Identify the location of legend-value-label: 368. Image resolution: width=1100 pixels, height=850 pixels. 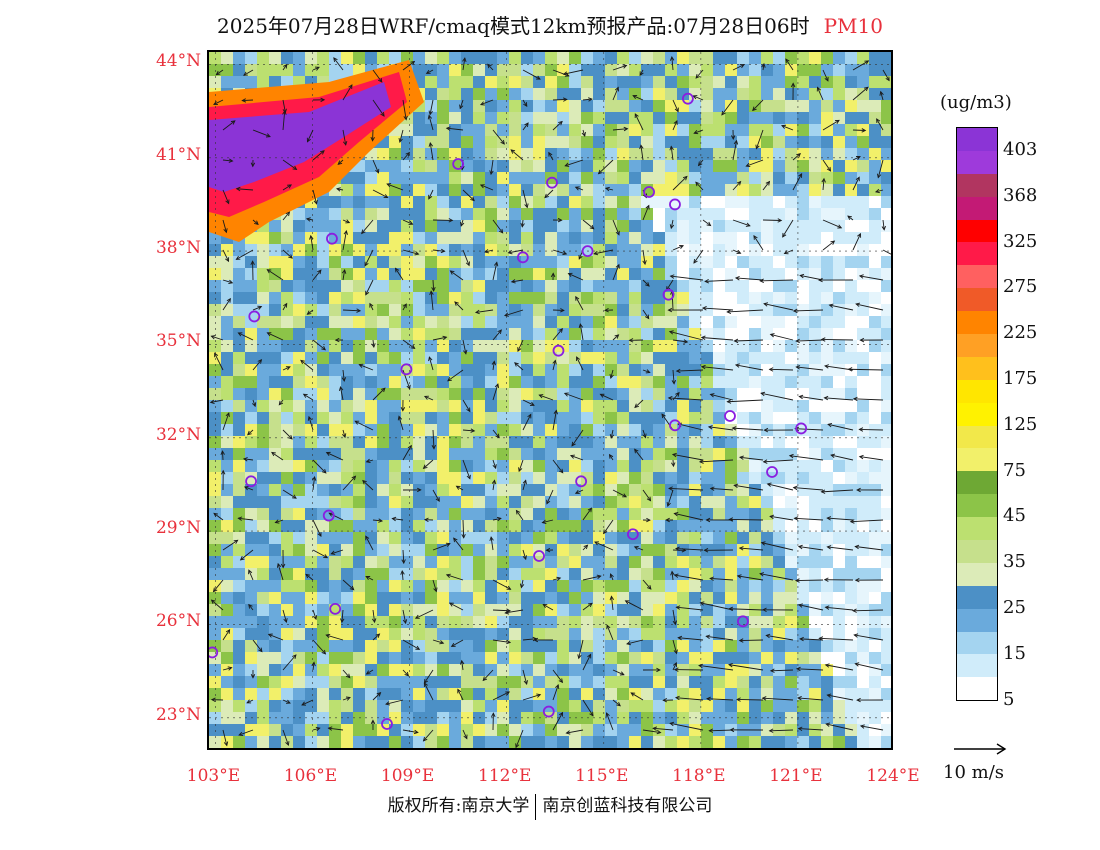
(1020, 195).